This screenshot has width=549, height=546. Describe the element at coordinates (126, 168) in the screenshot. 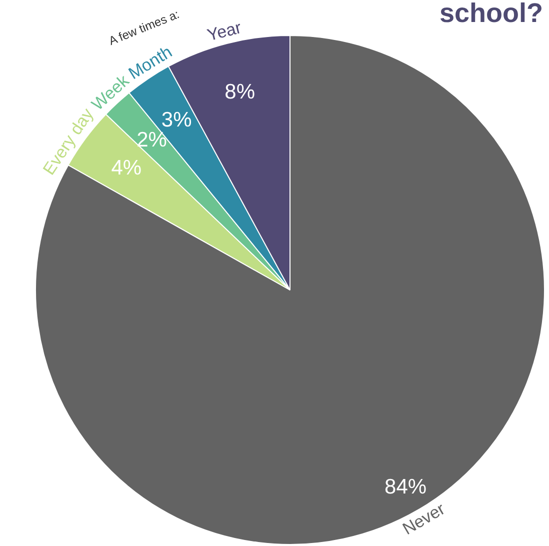

I see `data-label: 4%` at that location.